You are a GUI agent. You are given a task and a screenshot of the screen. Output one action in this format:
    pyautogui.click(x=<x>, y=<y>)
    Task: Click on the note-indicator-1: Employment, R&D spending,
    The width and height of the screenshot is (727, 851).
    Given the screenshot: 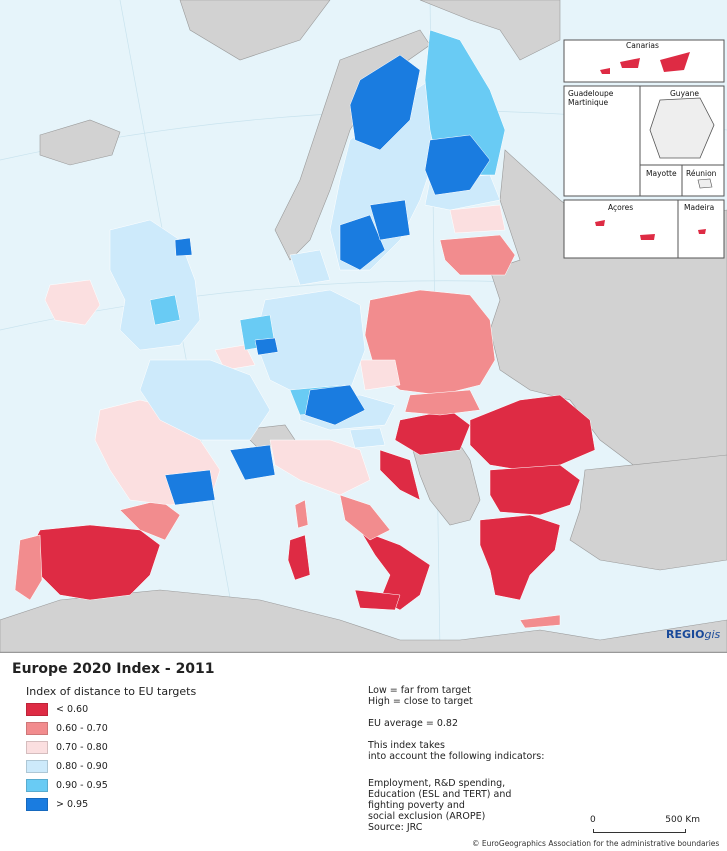 What is the action you would take?
    pyautogui.click(x=437, y=783)
    